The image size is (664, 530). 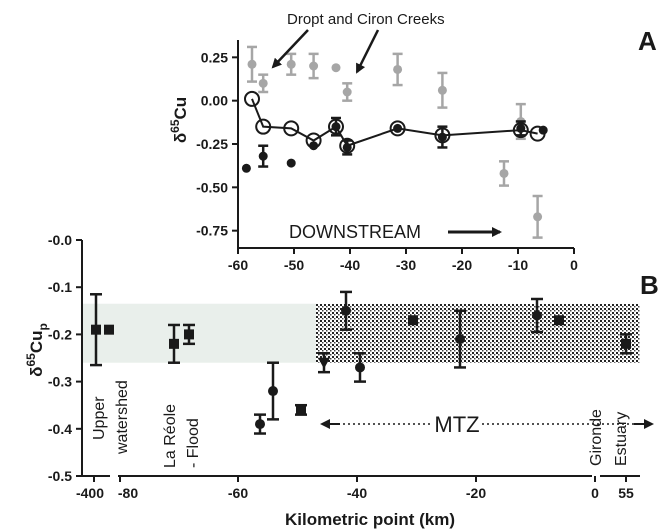 I want to click on panel-a-x-tick-label: -10, so click(x=518, y=265).